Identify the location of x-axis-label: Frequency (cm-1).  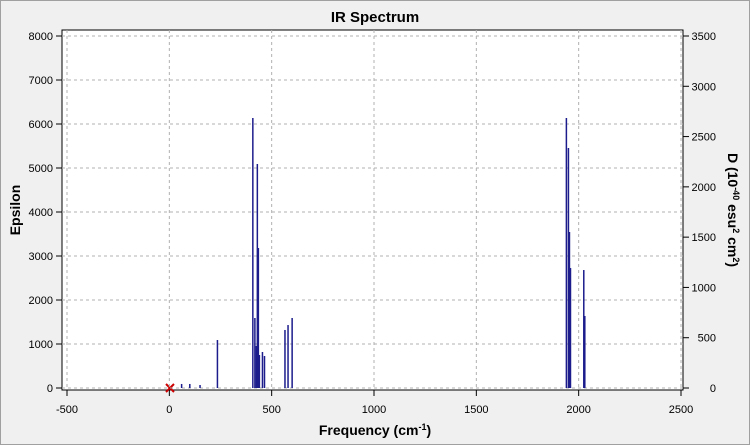
(375, 430).